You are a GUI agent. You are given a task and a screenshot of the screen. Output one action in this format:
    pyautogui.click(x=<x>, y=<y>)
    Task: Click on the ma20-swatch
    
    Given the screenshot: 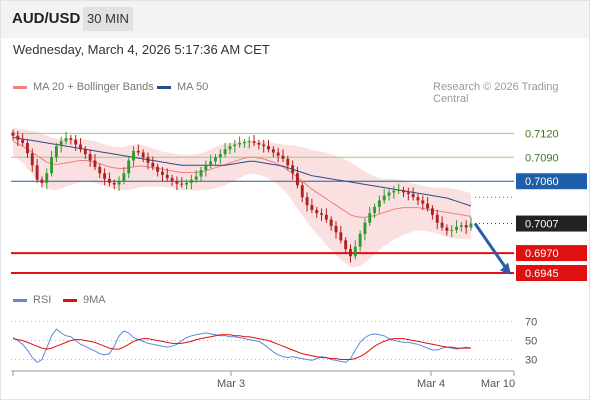 What is the action you would take?
    pyautogui.click(x=20, y=87)
    